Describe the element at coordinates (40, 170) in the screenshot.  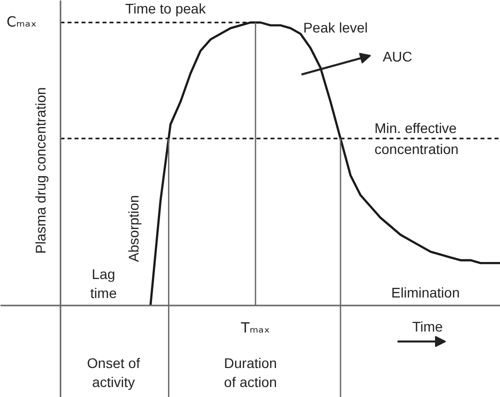
I see `y-axis-title: Plasma drug concentration` at that location.